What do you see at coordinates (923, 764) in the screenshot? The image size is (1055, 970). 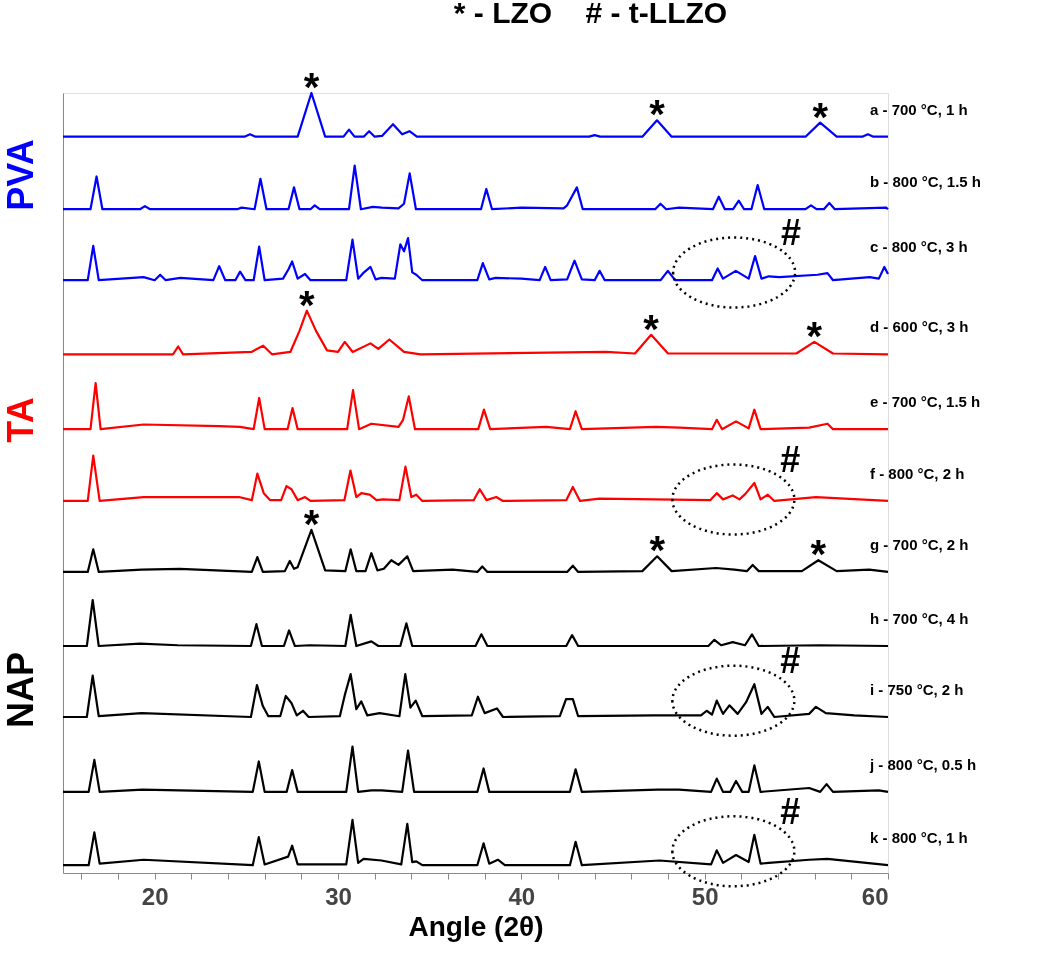 I see `series-label: j - 800 °C, 0.5 h` at bounding box center [923, 764].